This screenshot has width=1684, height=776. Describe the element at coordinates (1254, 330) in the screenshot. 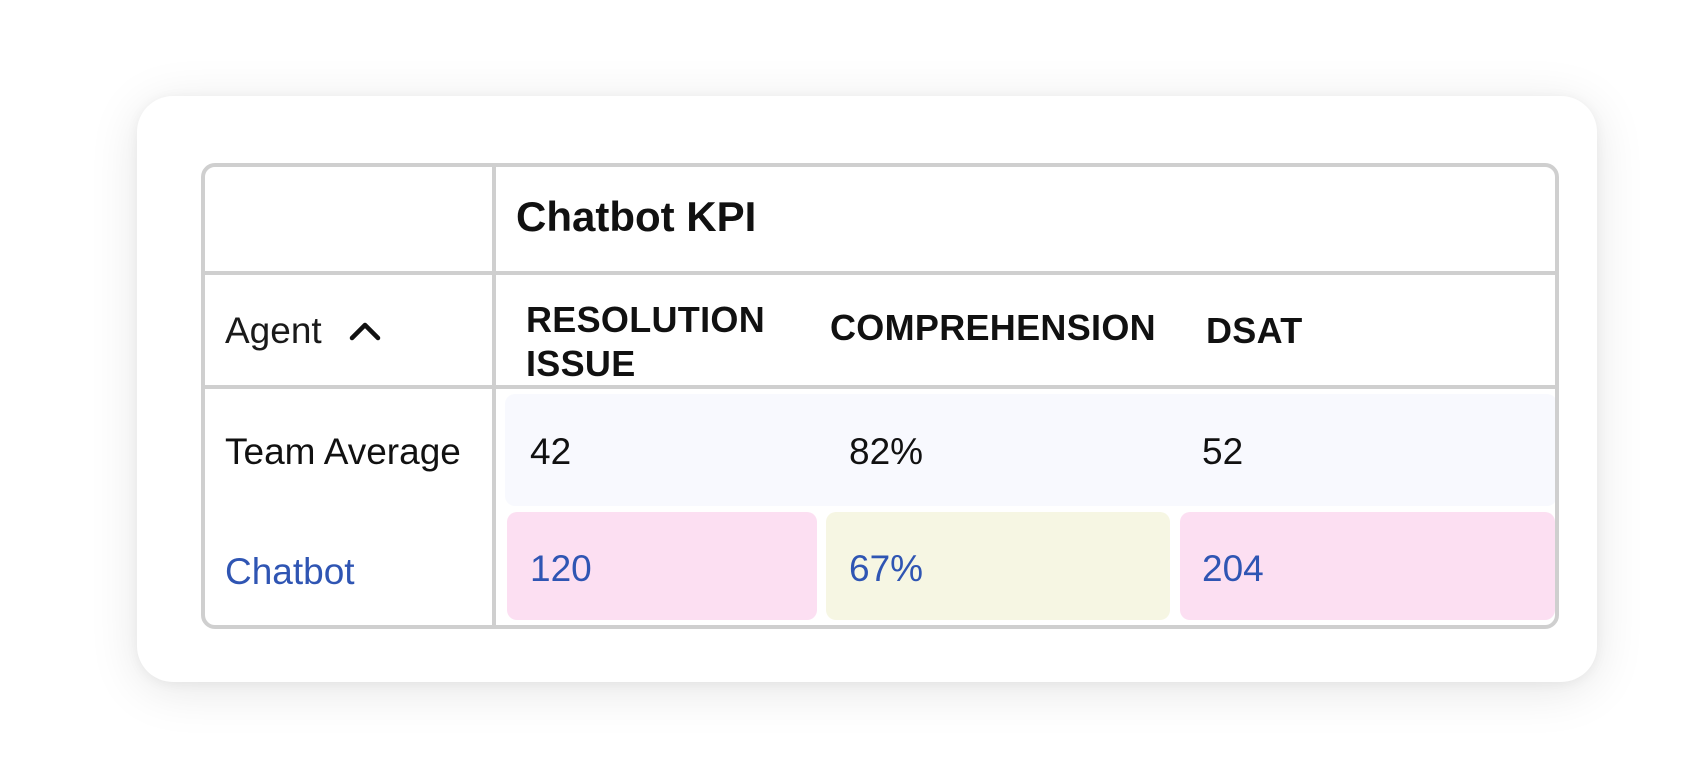

I see `column-header-dsat: DSAT` at that location.